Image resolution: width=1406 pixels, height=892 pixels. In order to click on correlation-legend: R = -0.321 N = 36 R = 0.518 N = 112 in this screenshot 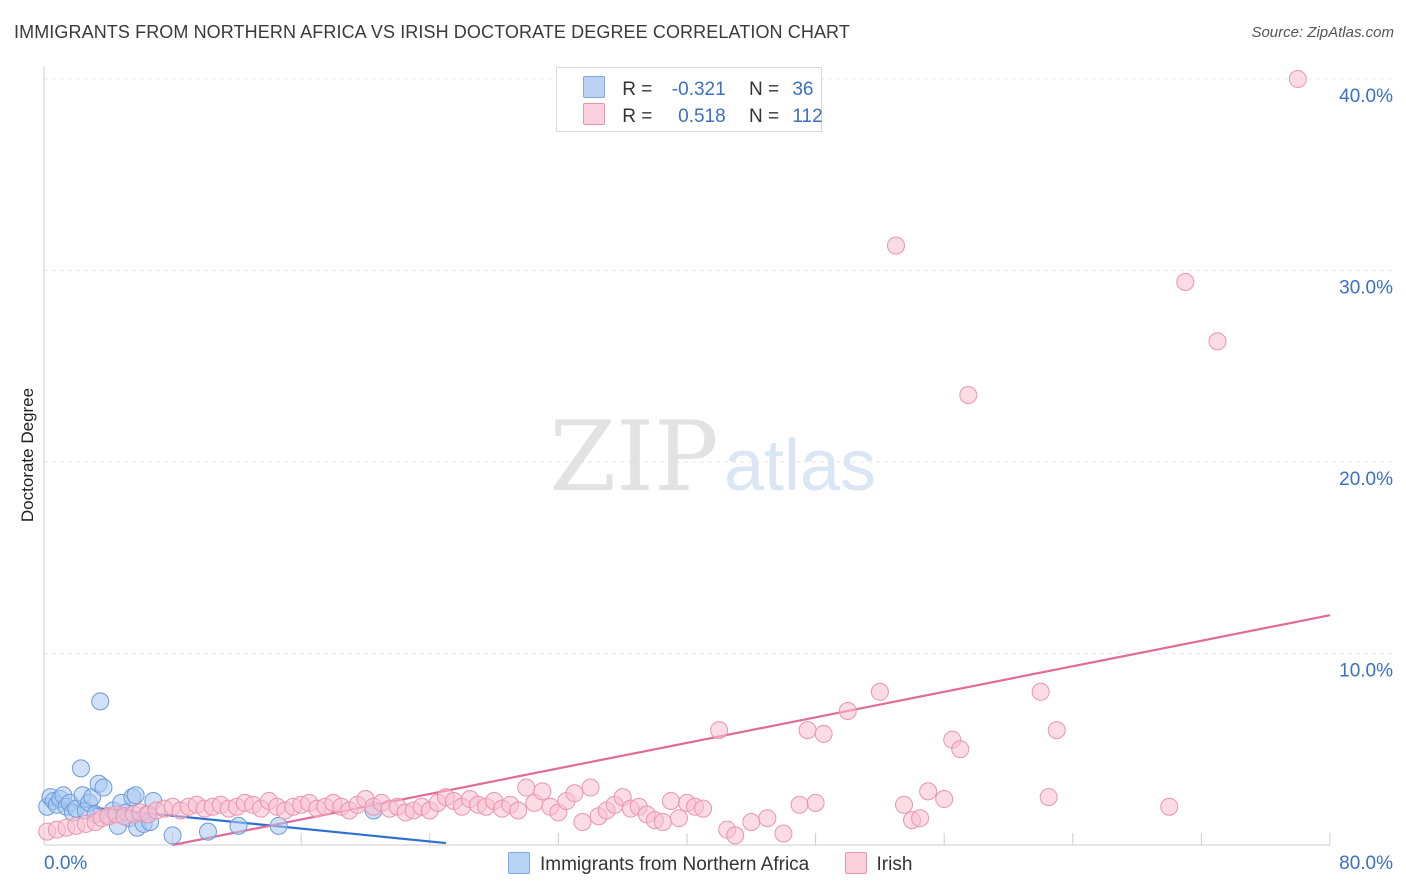, I will do `click(689, 99)`.